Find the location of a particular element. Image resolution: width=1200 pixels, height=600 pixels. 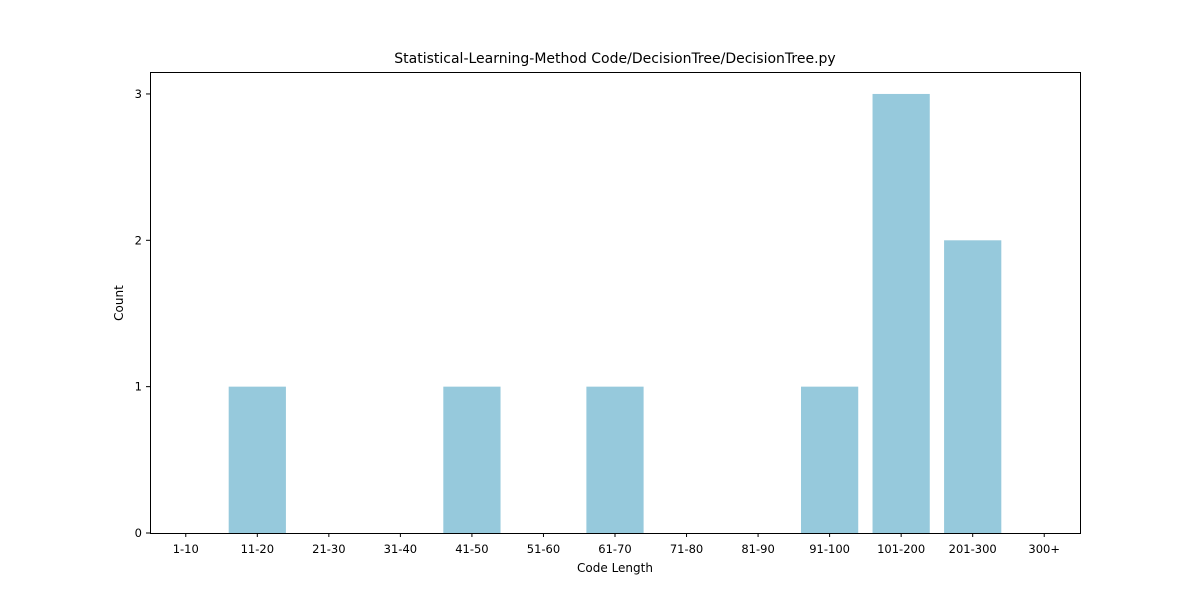

x-tick-label: 201-300 is located at coordinates (973, 549).